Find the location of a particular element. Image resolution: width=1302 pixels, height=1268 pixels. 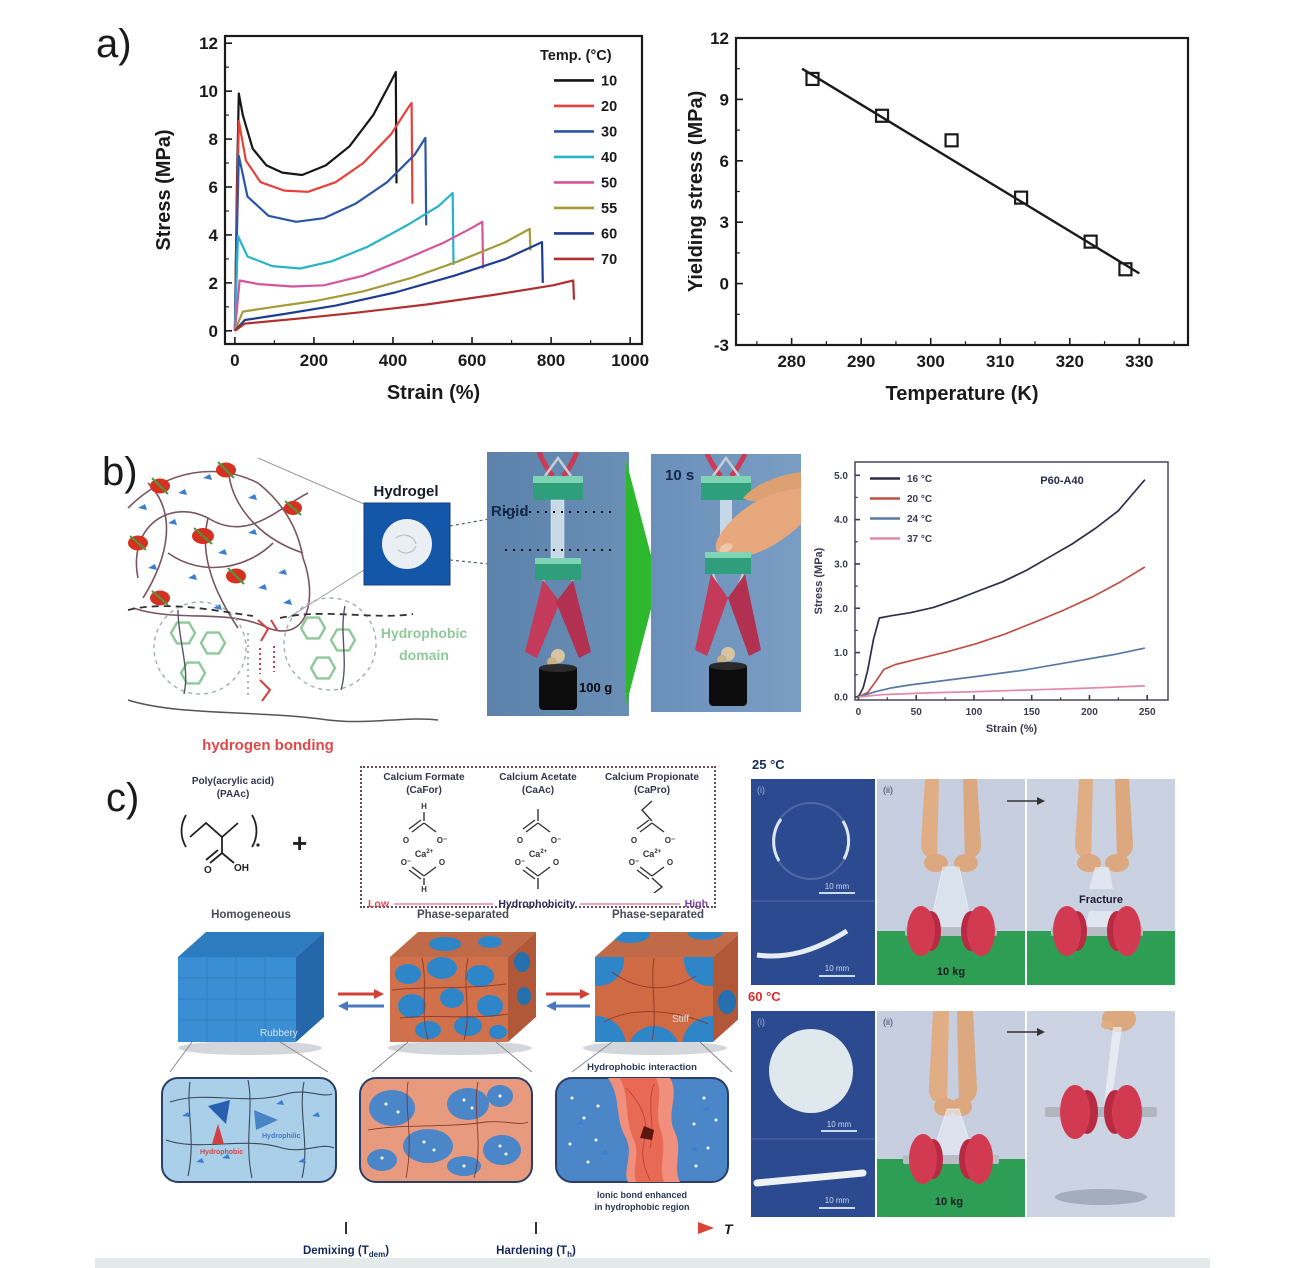

svg-text: -3 is located at coordinates (721, 345).